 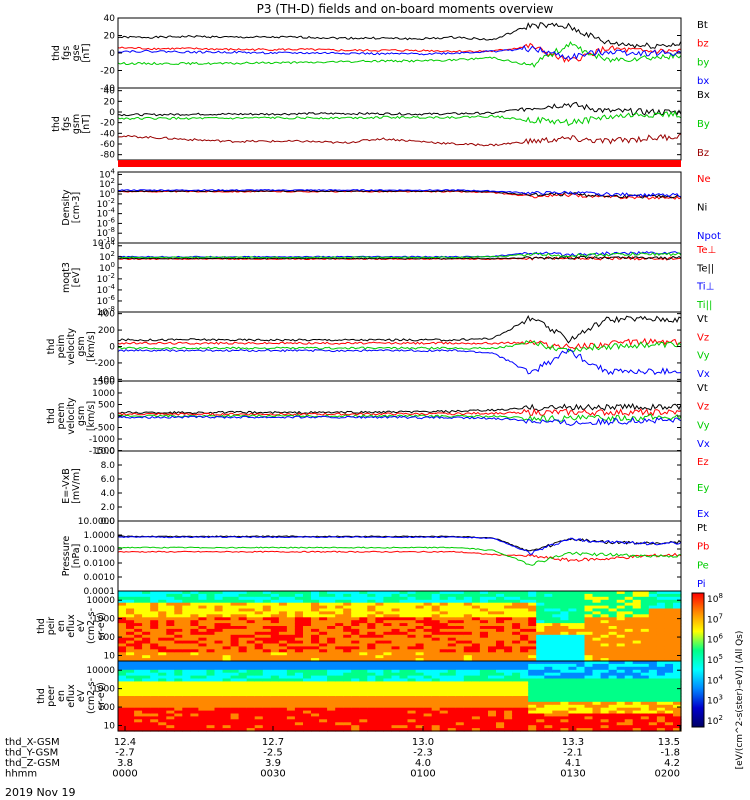 I want to click on ytick-label: 0, so click(x=112, y=113).